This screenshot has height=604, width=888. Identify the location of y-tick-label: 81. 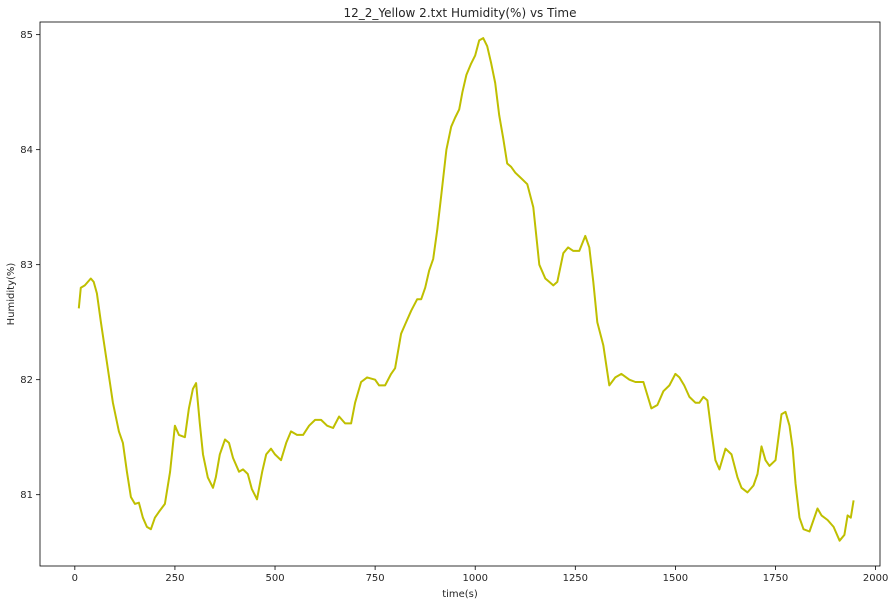
(26, 495).